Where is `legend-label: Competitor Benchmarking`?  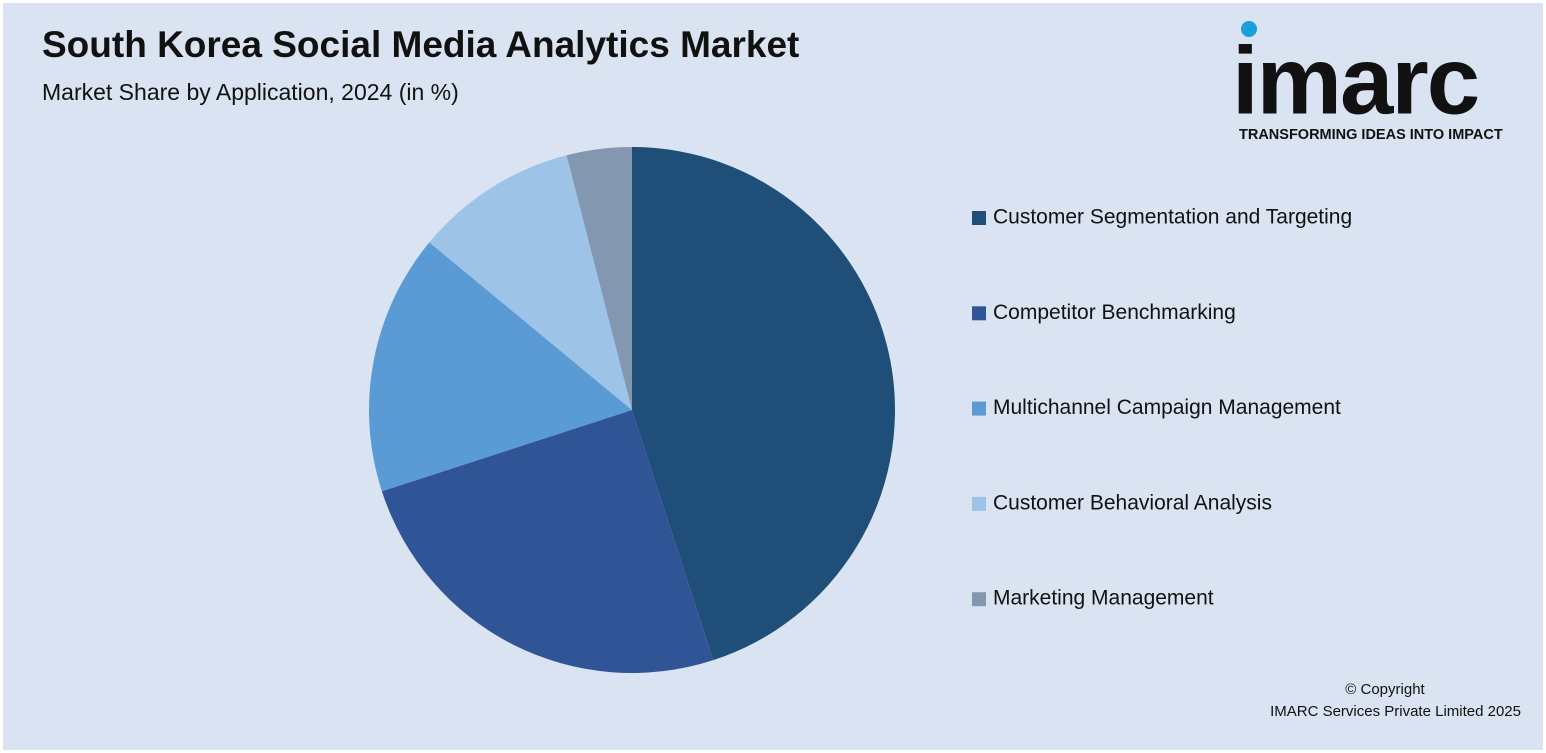
legend-label: Competitor Benchmarking is located at coordinates (1114, 312).